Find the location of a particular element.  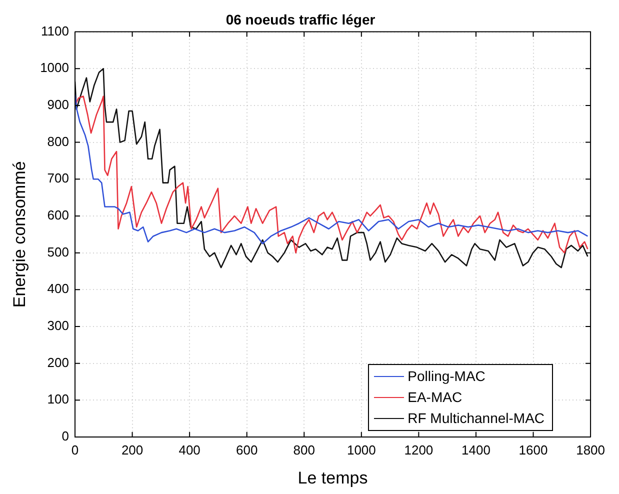

x-tick-label: 0 is located at coordinates (75, 450).